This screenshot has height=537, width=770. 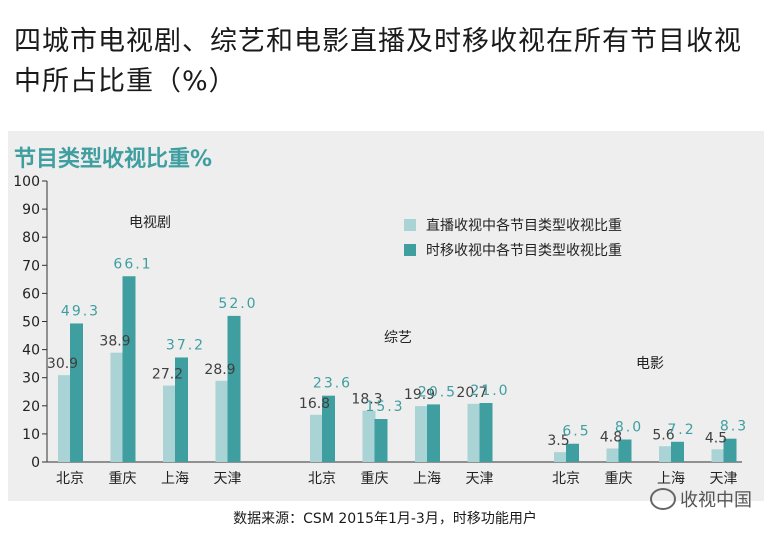 What do you see at coordinates (237, 304) in the screenshot?
I see `data-label-timeshift: 52.0` at bounding box center [237, 304].